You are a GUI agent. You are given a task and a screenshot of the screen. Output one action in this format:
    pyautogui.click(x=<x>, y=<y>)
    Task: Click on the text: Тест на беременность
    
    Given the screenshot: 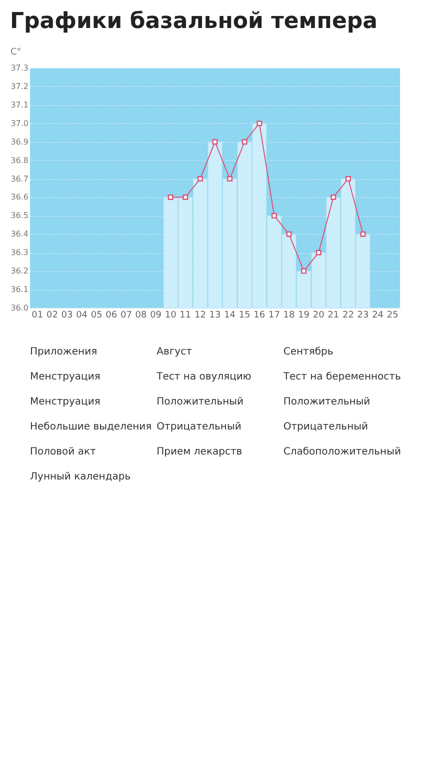 What is the action you would take?
    pyautogui.click(x=341, y=377)
    